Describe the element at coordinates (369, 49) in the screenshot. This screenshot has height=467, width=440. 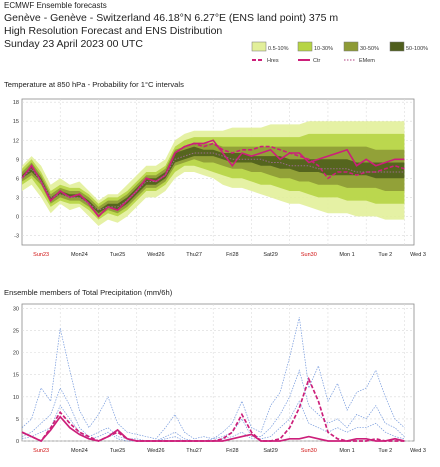
I see `legend-label-30-50: 30-50%` at that location.